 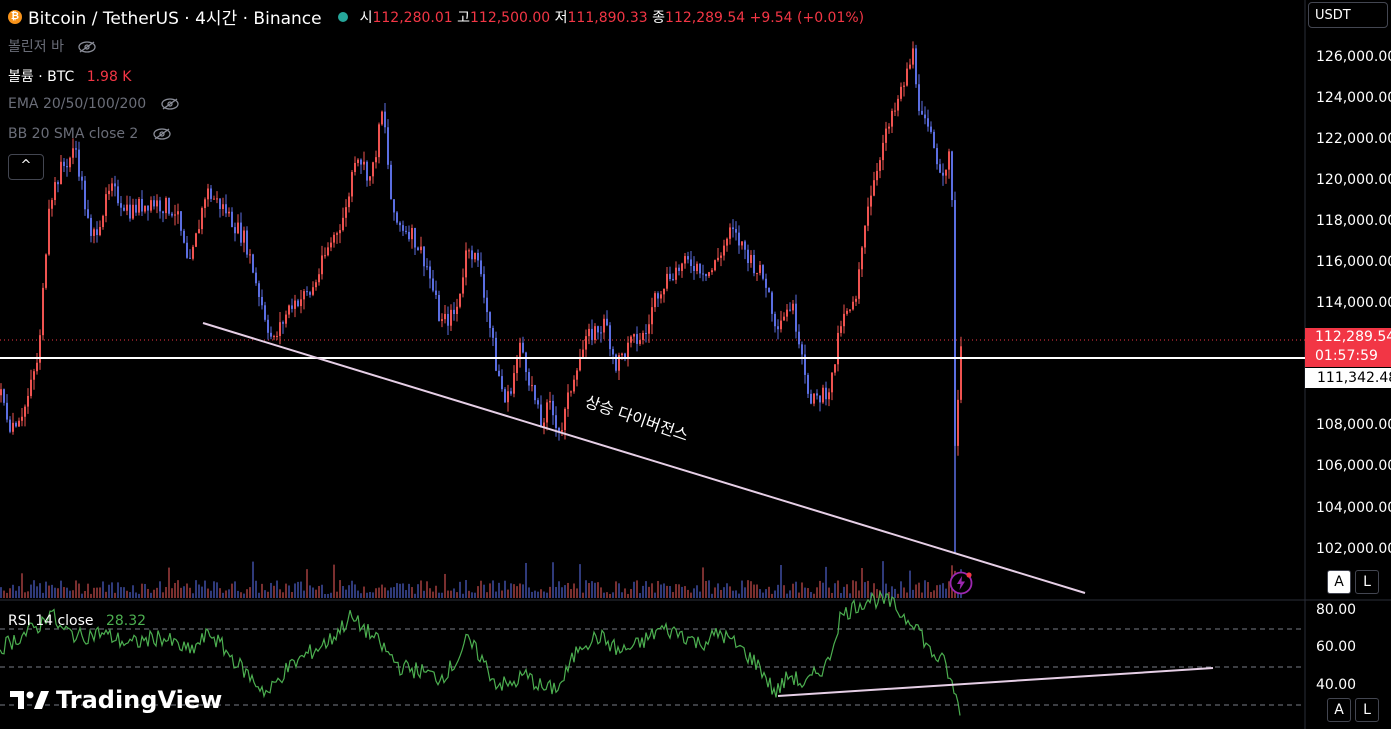 I want to click on currency-select: USDT, so click(x=1348, y=15).